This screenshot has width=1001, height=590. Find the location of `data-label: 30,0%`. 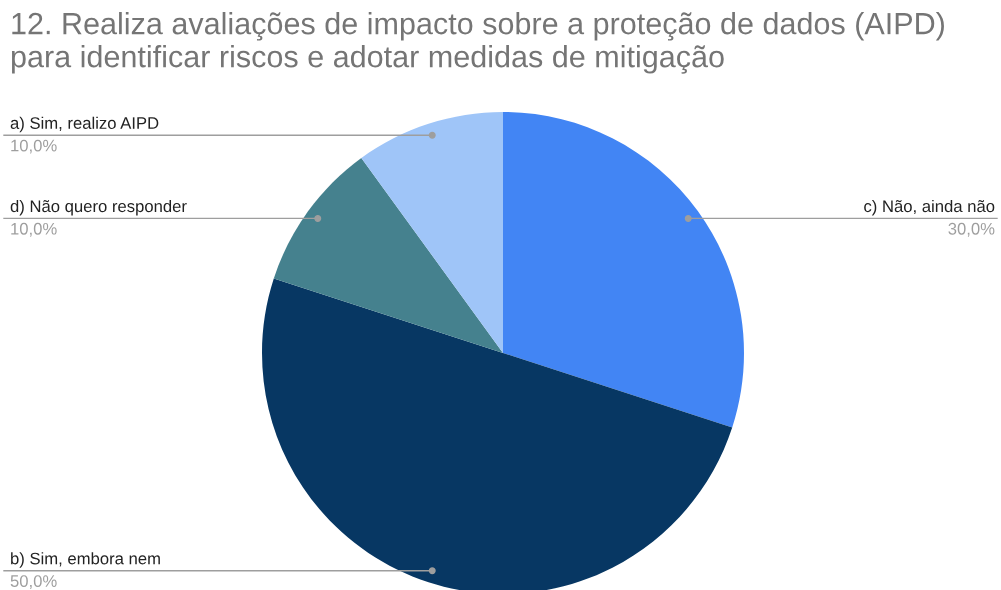

data-label: 30,0% is located at coordinates (971, 229).